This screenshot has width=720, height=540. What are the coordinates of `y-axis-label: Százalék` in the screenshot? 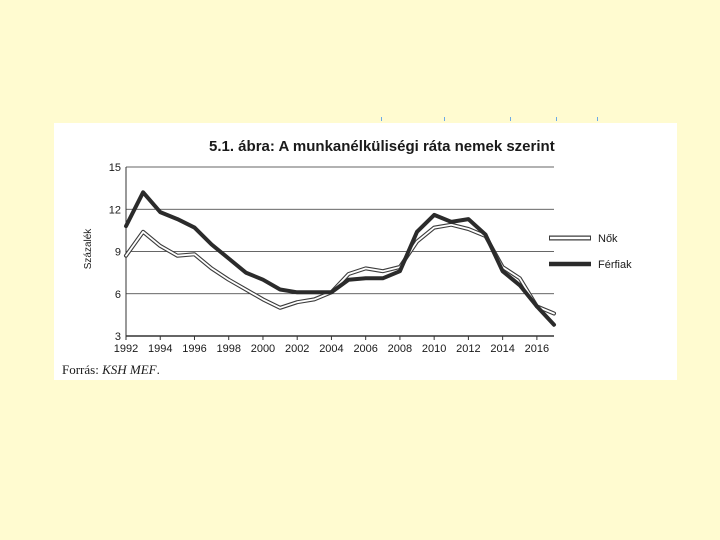 It's located at (88, 249).